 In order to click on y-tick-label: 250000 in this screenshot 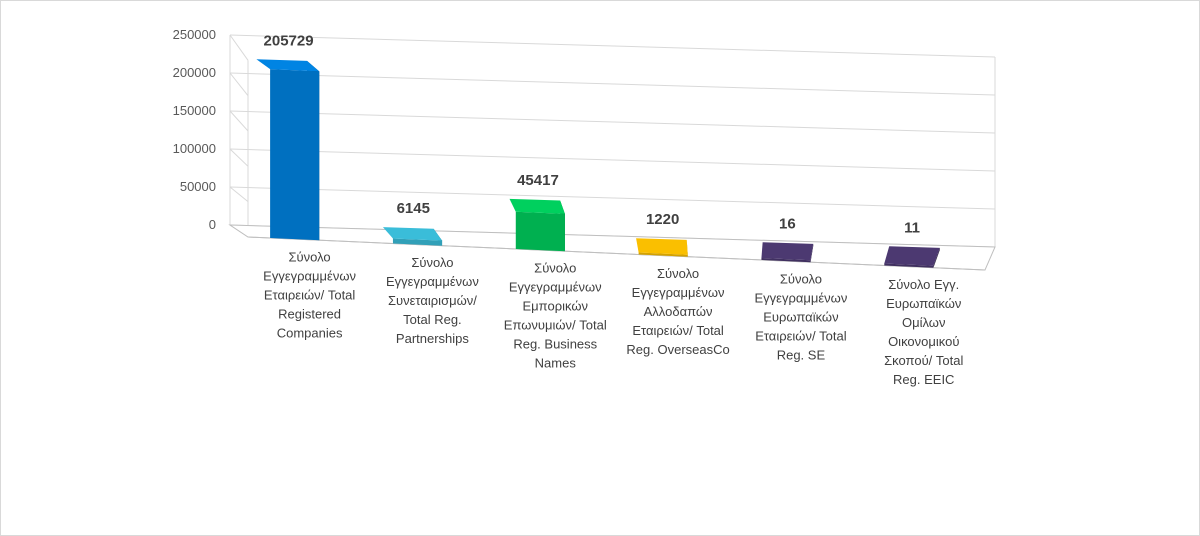, I will do `click(194, 34)`.